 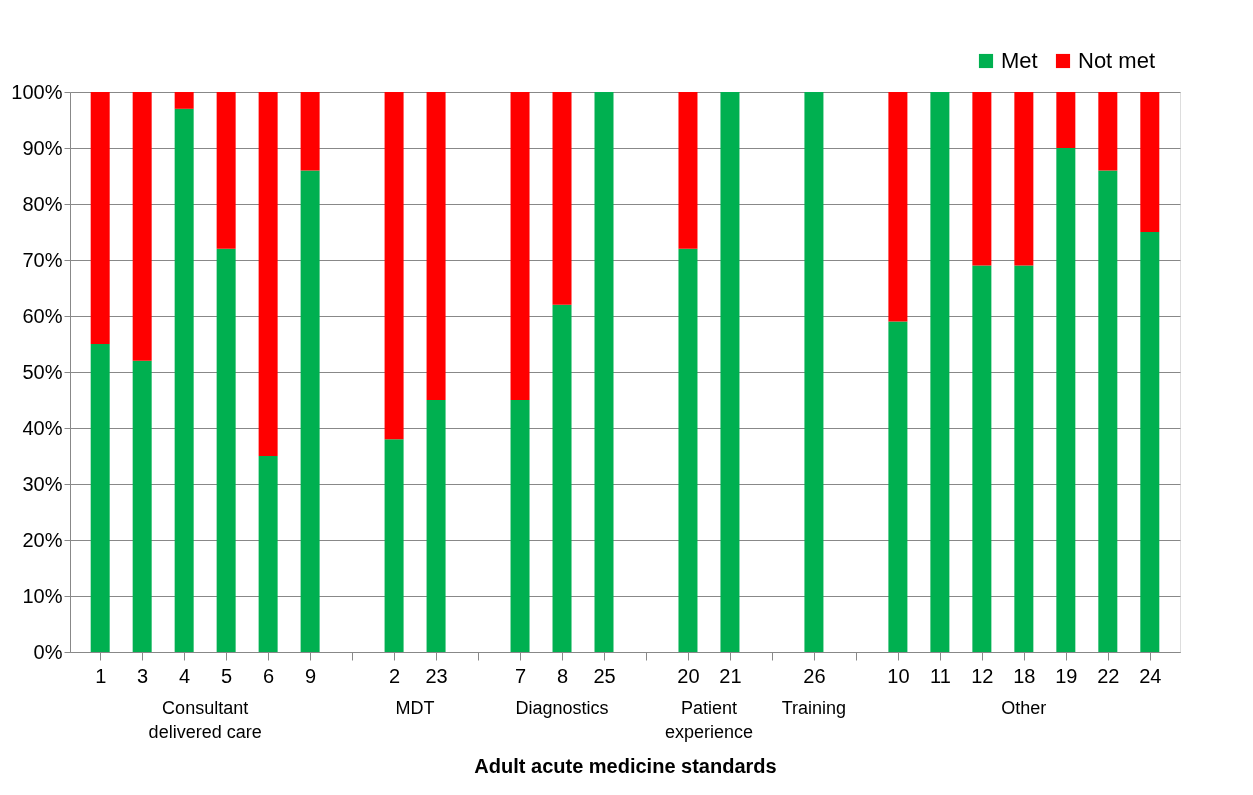 I want to click on y-tick-label: 60%, so click(x=42, y=315).